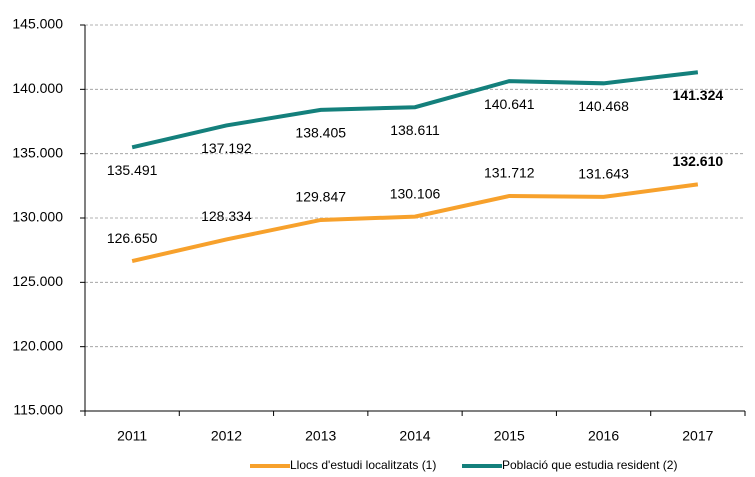 The height and width of the screenshot is (477, 755). What do you see at coordinates (37, 345) in the screenshot?
I see `y-tick-label: 120.000` at bounding box center [37, 345].